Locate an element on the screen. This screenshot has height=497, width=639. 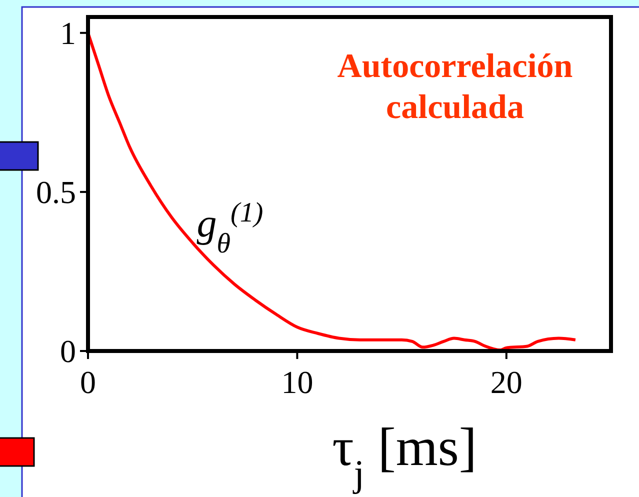
y-tick-label: 0.5 is located at coordinates (56, 192).